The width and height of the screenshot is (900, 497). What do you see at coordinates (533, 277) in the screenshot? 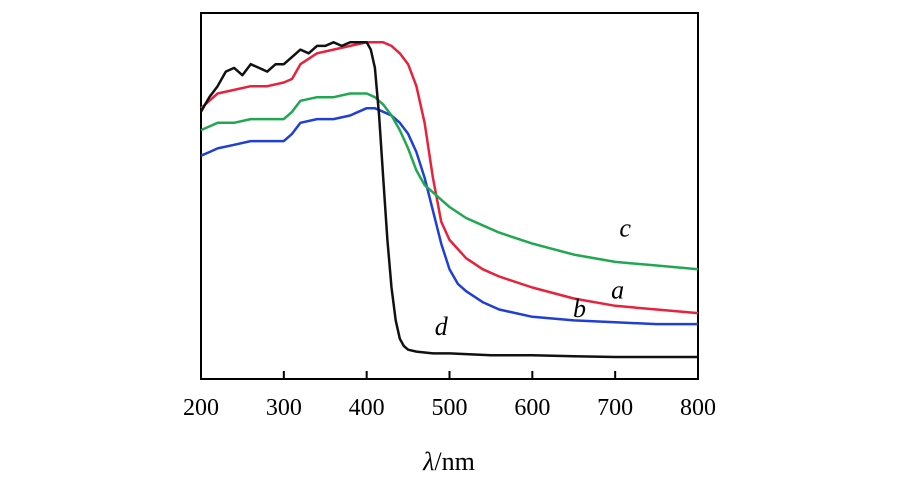
I see `series-labels: c ab d` at bounding box center [533, 277].